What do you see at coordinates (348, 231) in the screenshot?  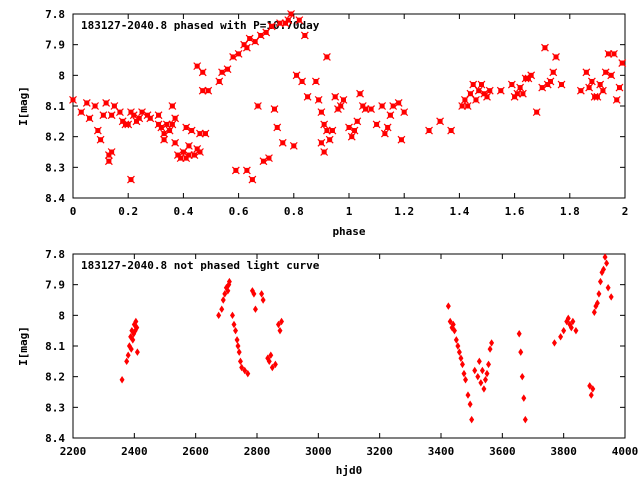 I see `x-axis-label: phase` at bounding box center [348, 231].